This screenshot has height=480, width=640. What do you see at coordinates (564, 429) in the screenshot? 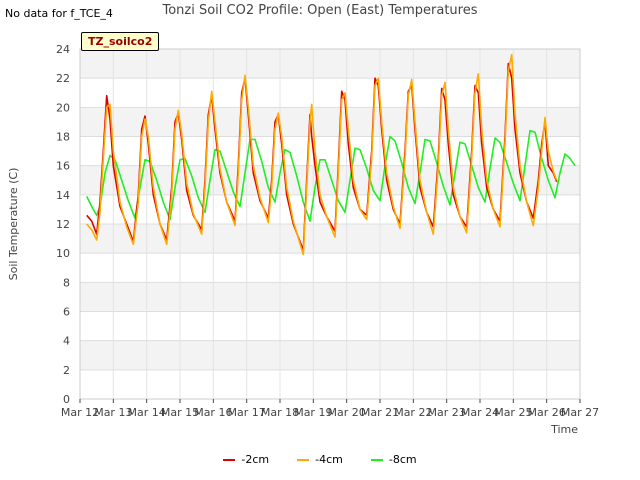
I see `x-axis-label: Time` at bounding box center [564, 429].